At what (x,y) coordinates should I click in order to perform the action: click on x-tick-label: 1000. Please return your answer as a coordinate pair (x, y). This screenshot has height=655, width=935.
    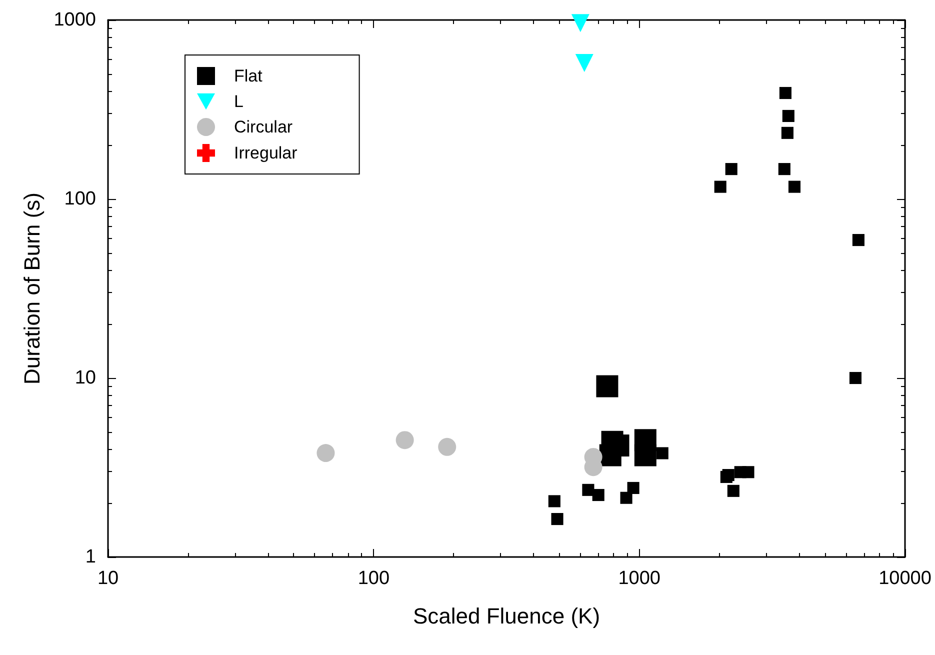
    Looking at the image, I should click on (639, 578).